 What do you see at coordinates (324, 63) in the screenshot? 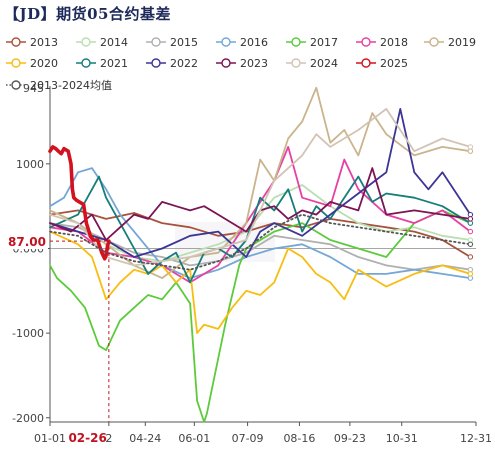
I see `legend-label-2024: 2024` at bounding box center [324, 63].